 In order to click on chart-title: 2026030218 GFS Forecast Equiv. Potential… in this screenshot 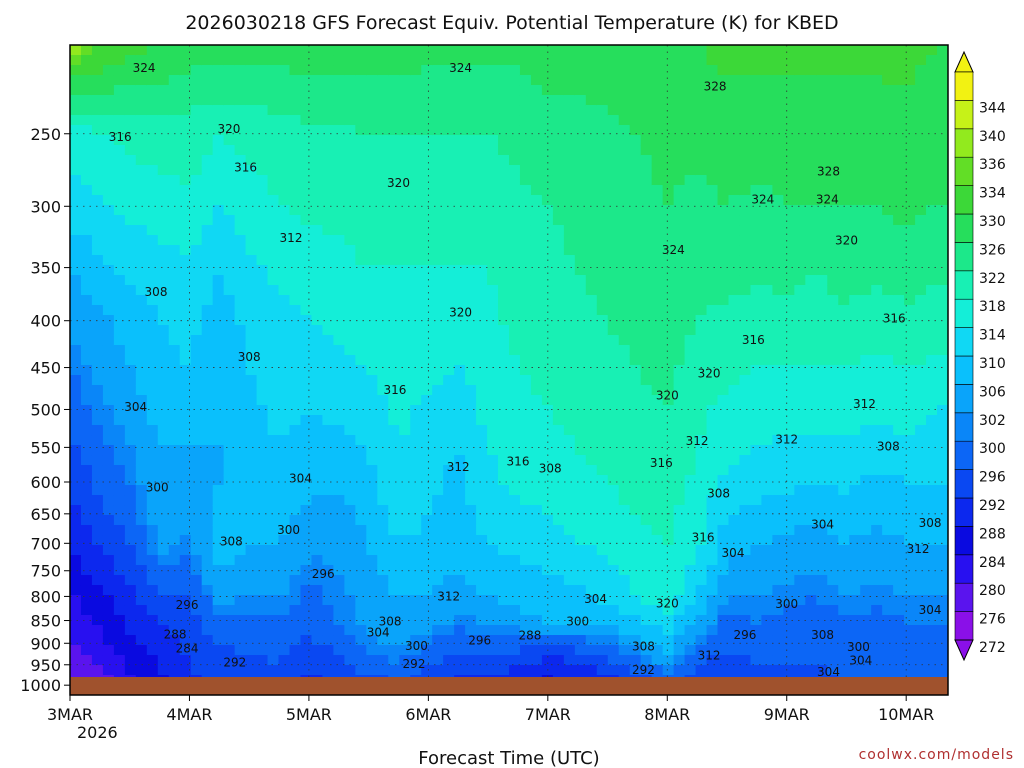, I will do `click(511, 23)`.